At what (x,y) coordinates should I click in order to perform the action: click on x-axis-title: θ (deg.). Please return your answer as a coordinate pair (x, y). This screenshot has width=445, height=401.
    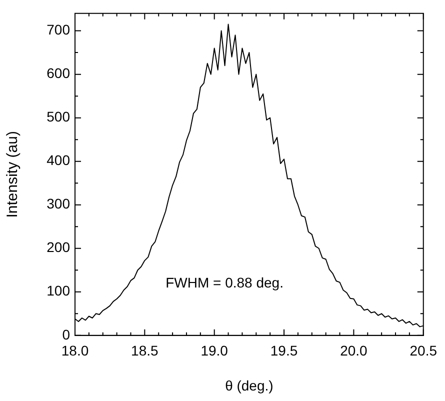
    Looking at the image, I should click on (249, 385).